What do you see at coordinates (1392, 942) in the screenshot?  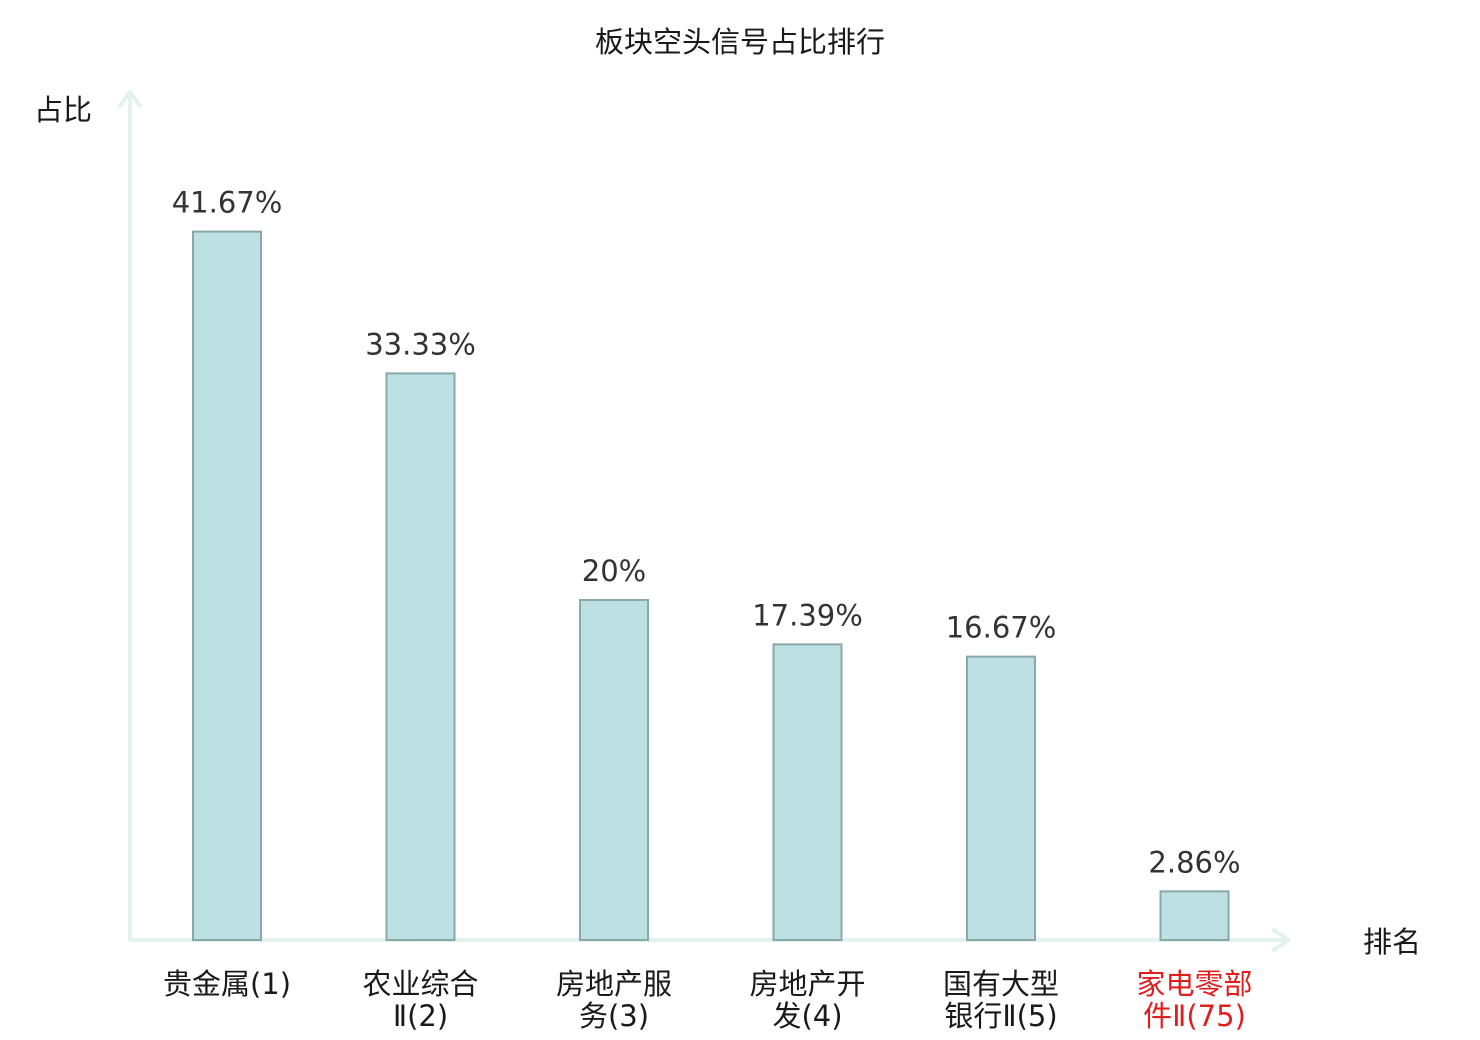 I see `x-axis-label: 排名` at bounding box center [1392, 942].